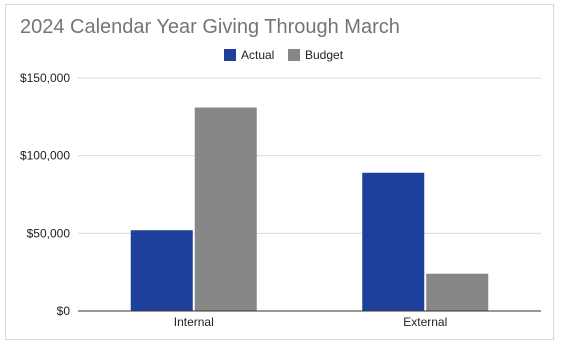 The width and height of the screenshot is (561, 345). Describe the element at coordinates (194, 322) in the screenshot. I see `x-tick-label: Internal` at that location.